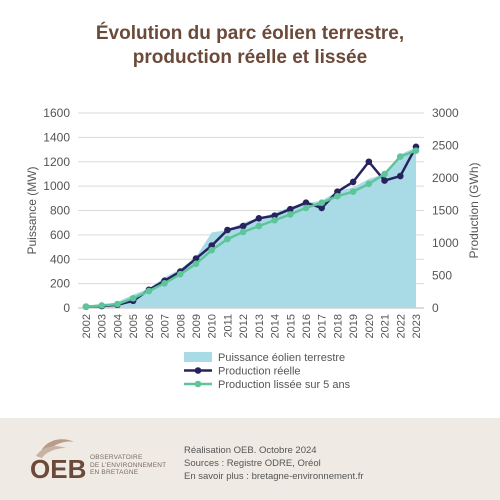 This screenshot has width=500, height=500. Describe the element at coordinates (56, 162) in the screenshot. I see `y-left-tick-label: 1200` at that location.